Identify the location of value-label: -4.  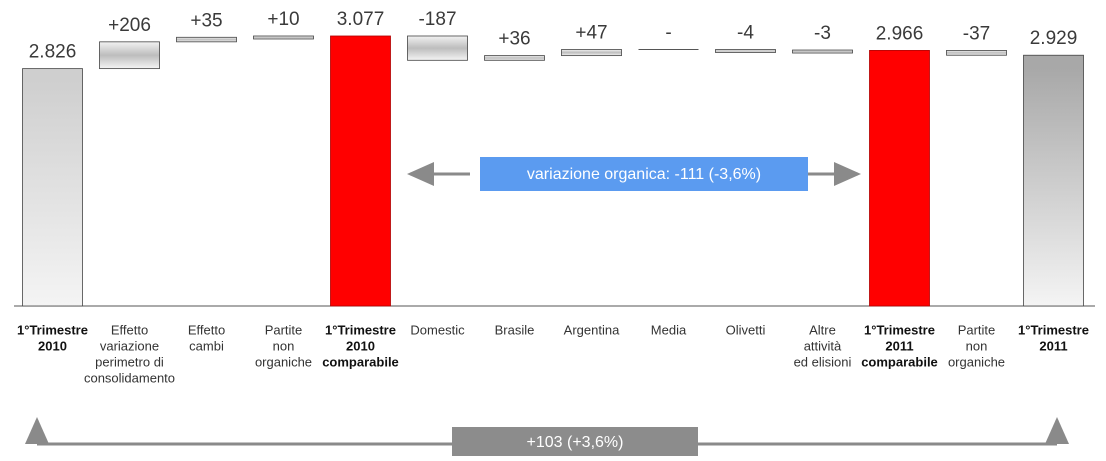
(745, 33).